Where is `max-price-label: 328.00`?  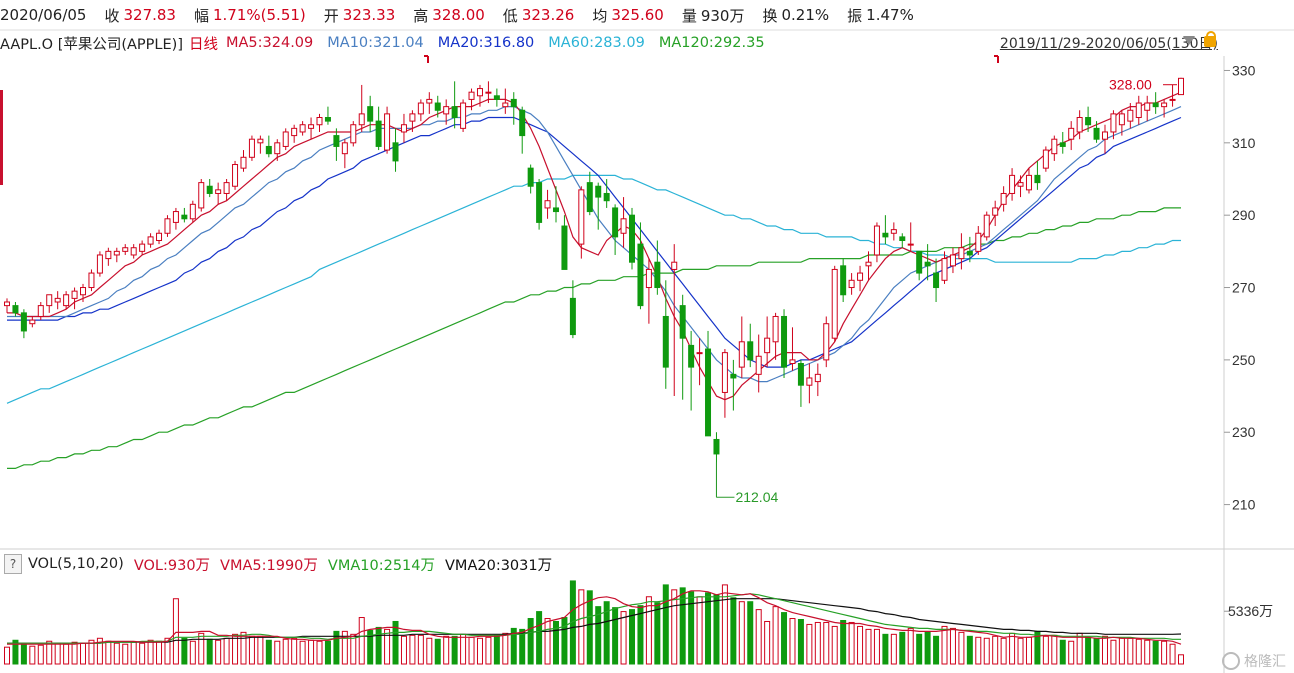
max-price-label: 328.00 is located at coordinates (1130, 85).